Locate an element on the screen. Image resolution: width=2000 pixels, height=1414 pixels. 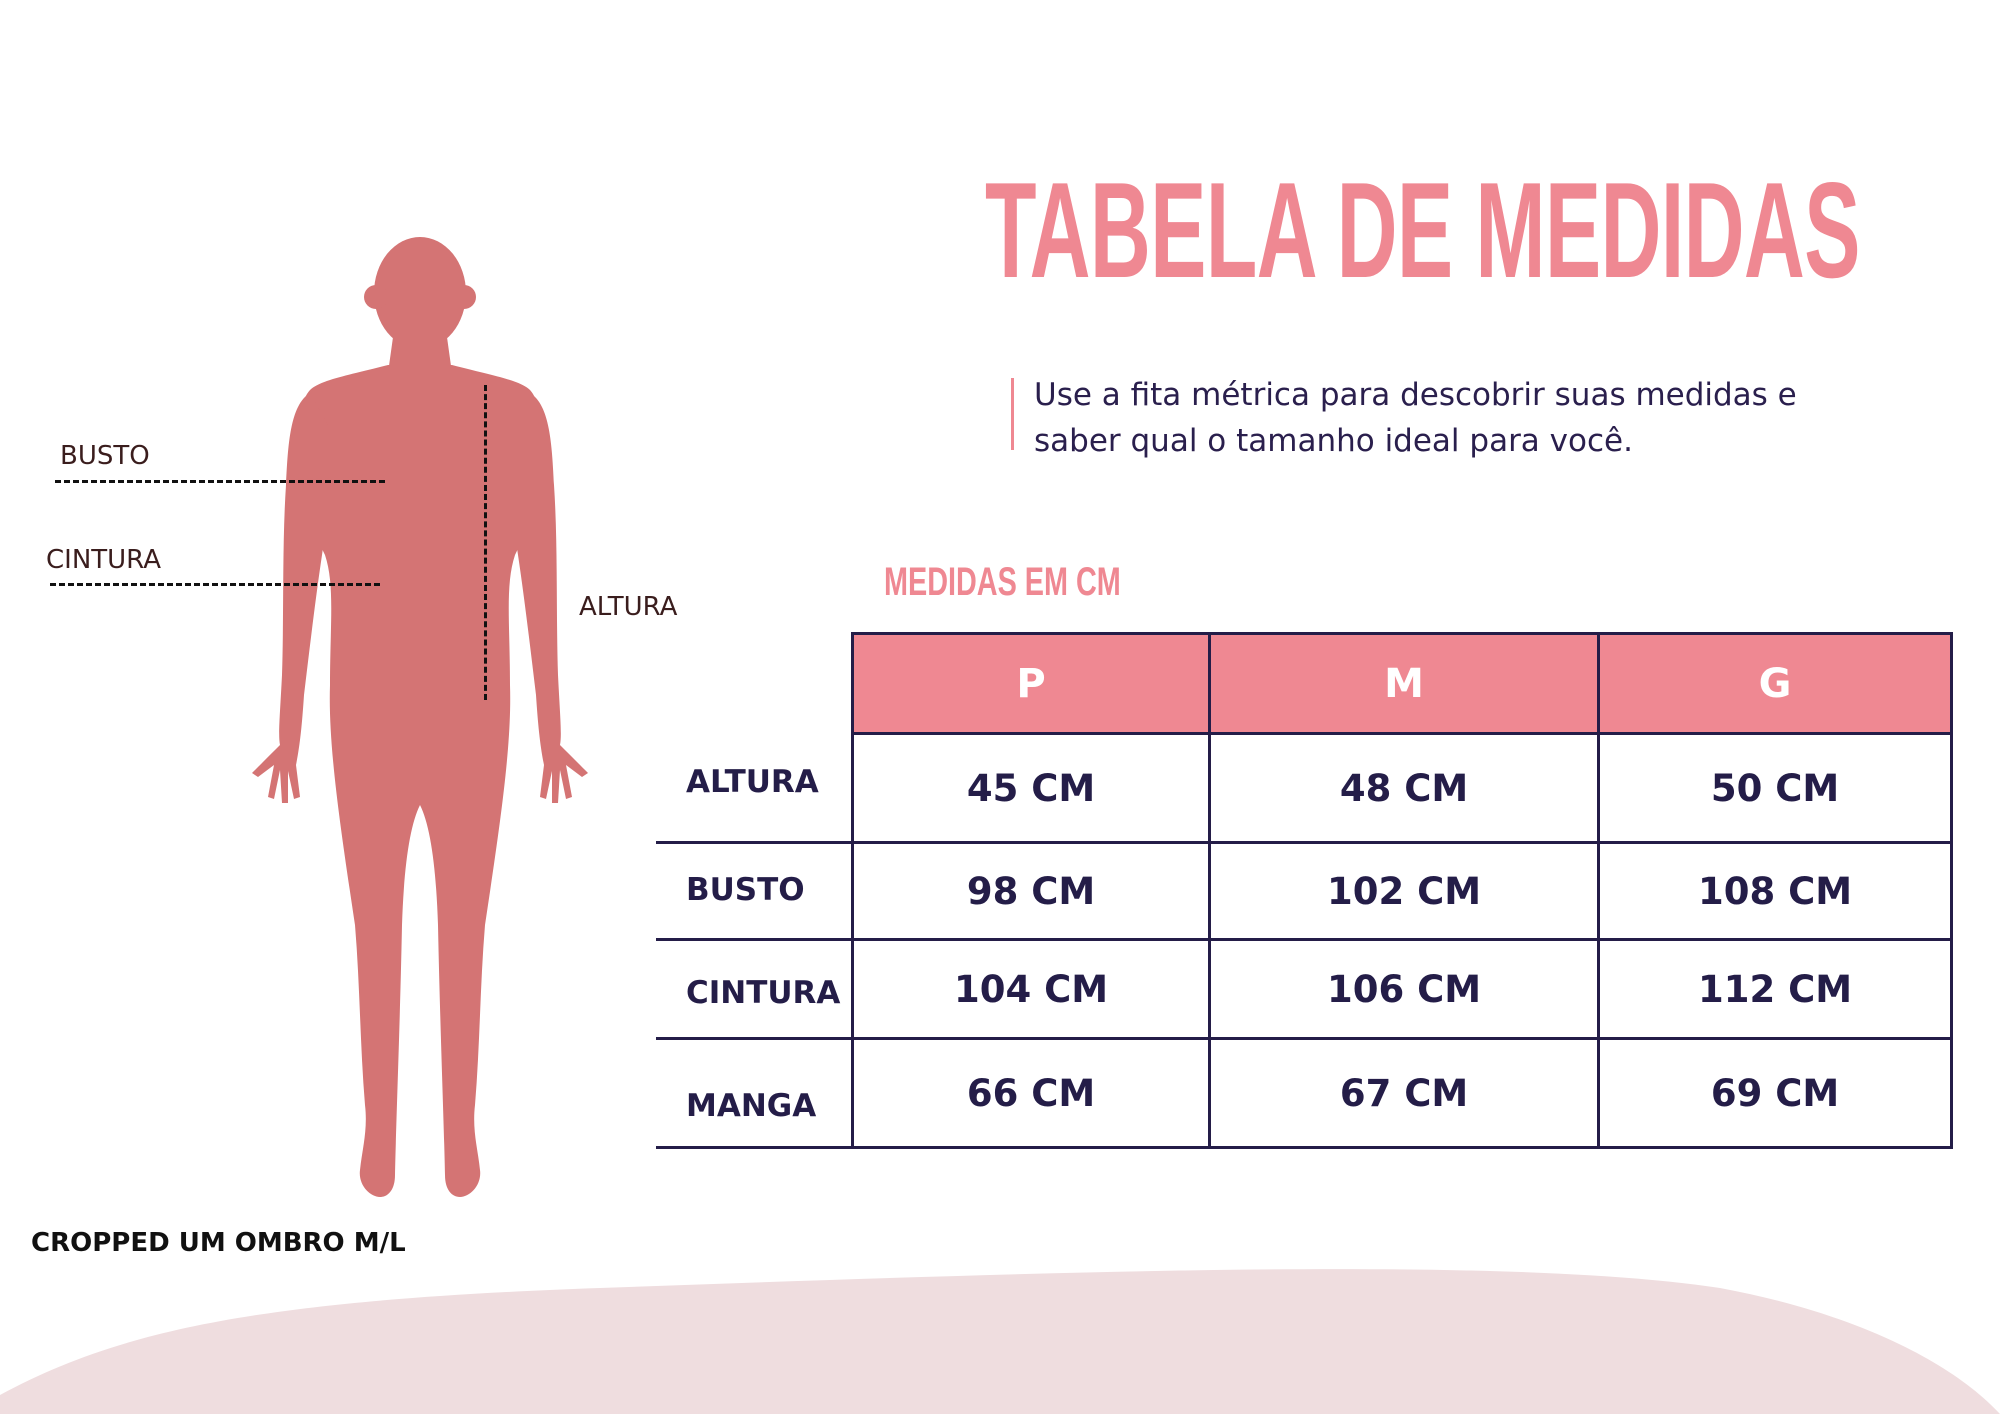
size-header-g: G is located at coordinates (1775, 683).